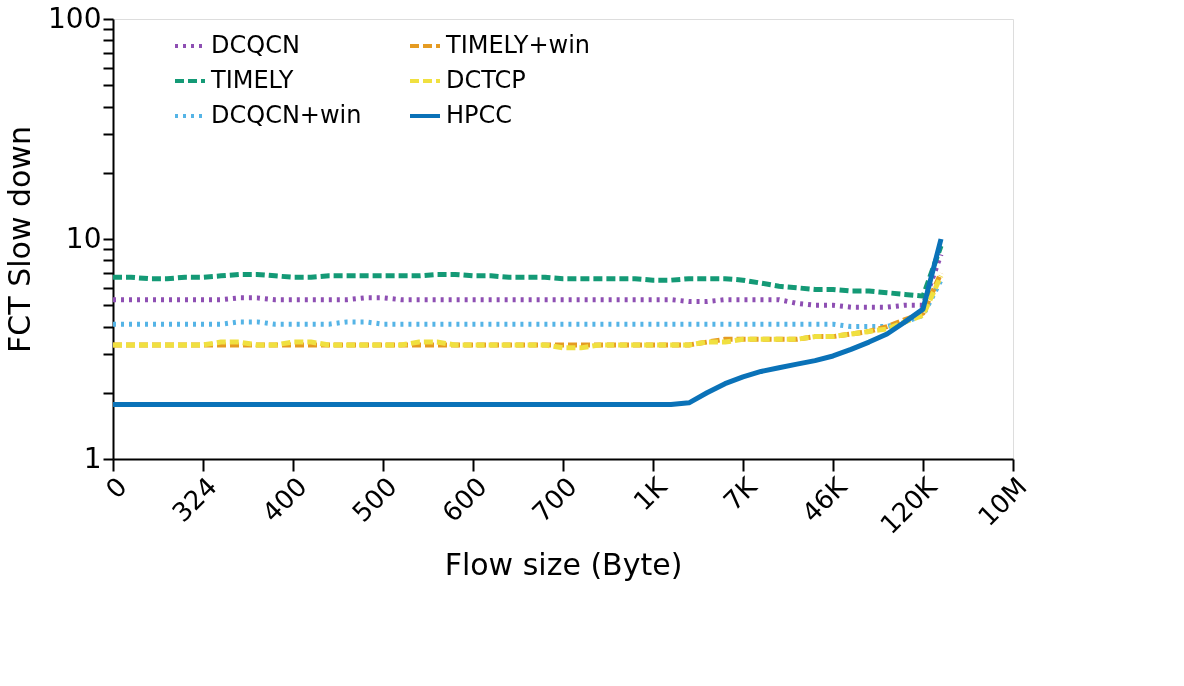 This screenshot has width=1184, height=686. What do you see at coordinates (92, 458) in the screenshot?
I see `y-tick-label: 1` at bounding box center [92, 458].